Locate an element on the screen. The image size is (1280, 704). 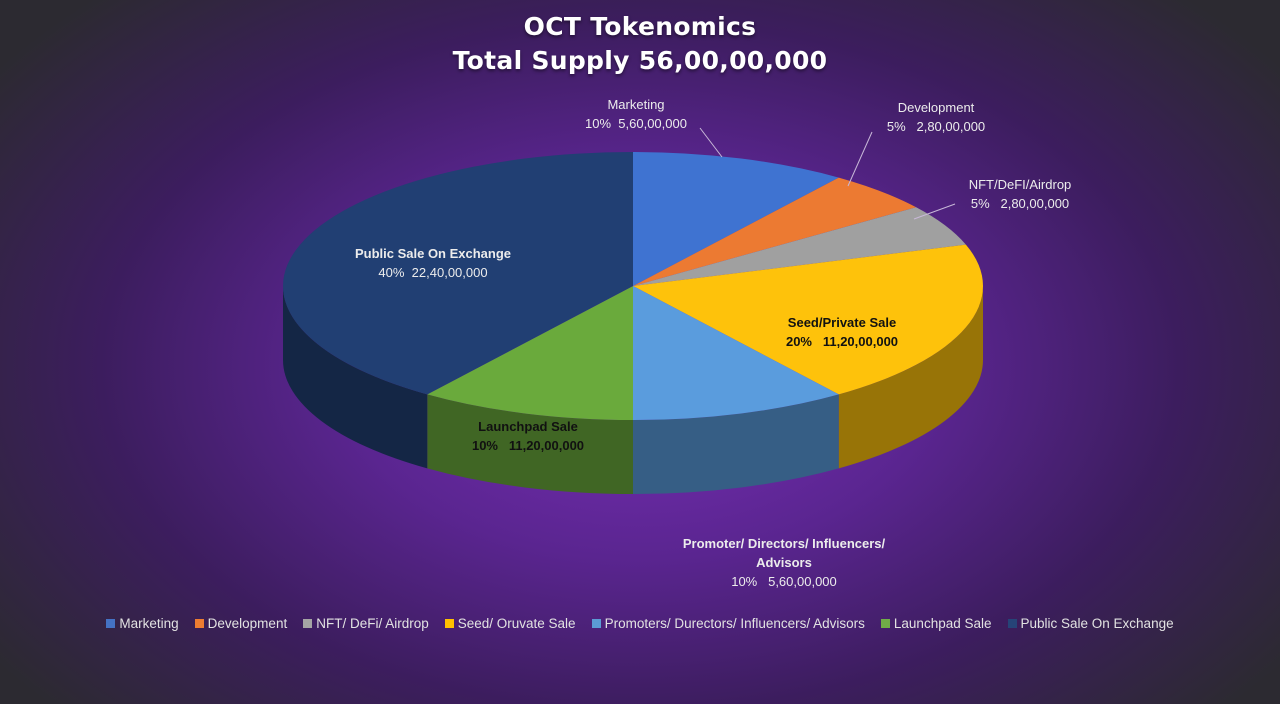
label-seed-name: Seed/Private Sale is located at coordinates (842, 322).